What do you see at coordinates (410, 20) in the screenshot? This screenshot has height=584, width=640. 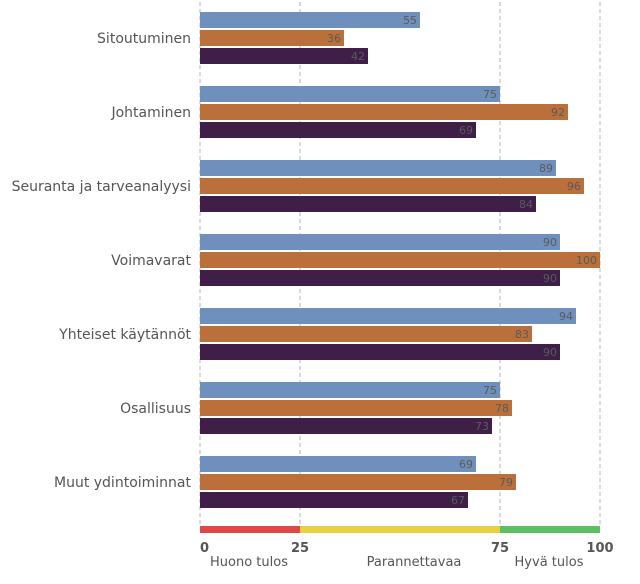 I see `data-label: 55` at bounding box center [410, 20].